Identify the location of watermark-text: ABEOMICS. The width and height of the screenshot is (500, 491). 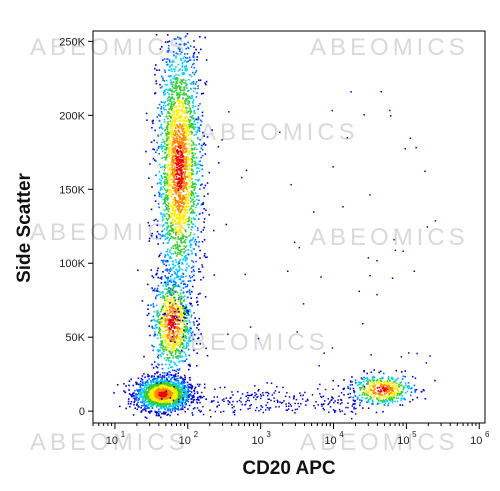
(279, 132).